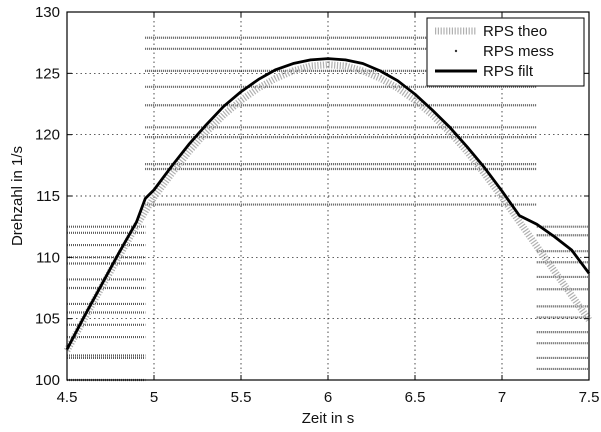 The image size is (601, 432). What do you see at coordinates (47, 73) in the screenshot?
I see `y-tick-label: 125` at bounding box center [47, 73].